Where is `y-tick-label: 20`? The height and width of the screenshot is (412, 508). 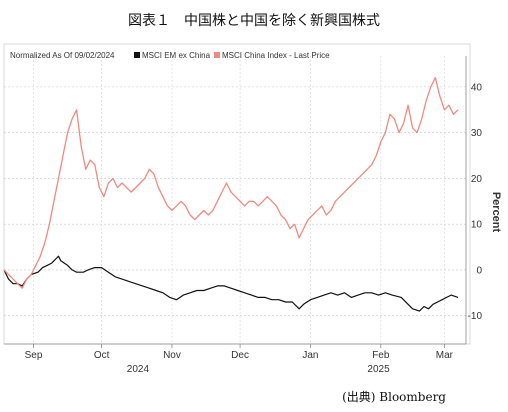
y-tick-label: 20 is located at coordinates (477, 179).